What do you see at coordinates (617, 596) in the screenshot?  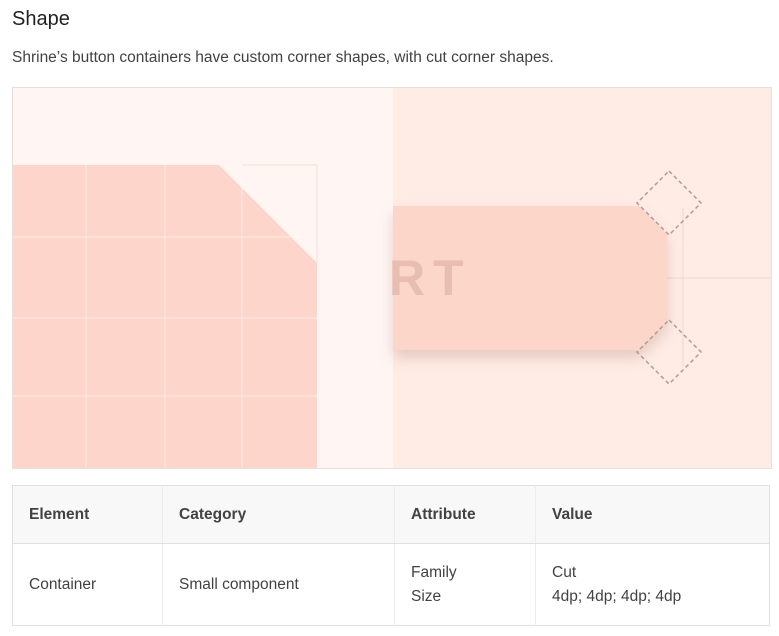 I see `value-size: 4dp; 4dp; 4dp; 4dp` at bounding box center [617, 596].